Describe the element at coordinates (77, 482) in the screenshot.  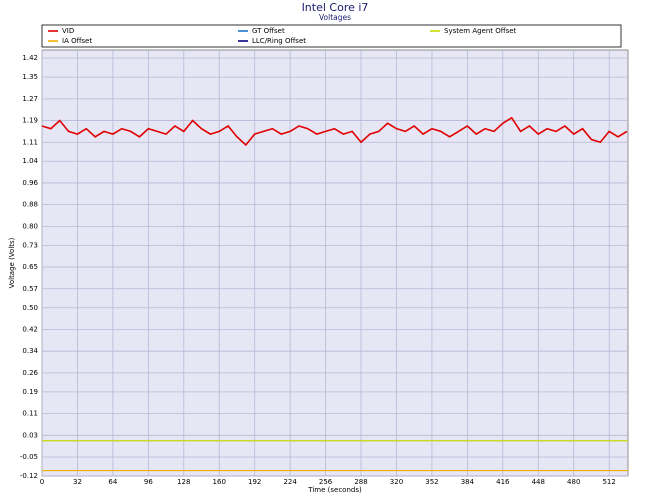
I see `x-tick-label: 32` at that location.